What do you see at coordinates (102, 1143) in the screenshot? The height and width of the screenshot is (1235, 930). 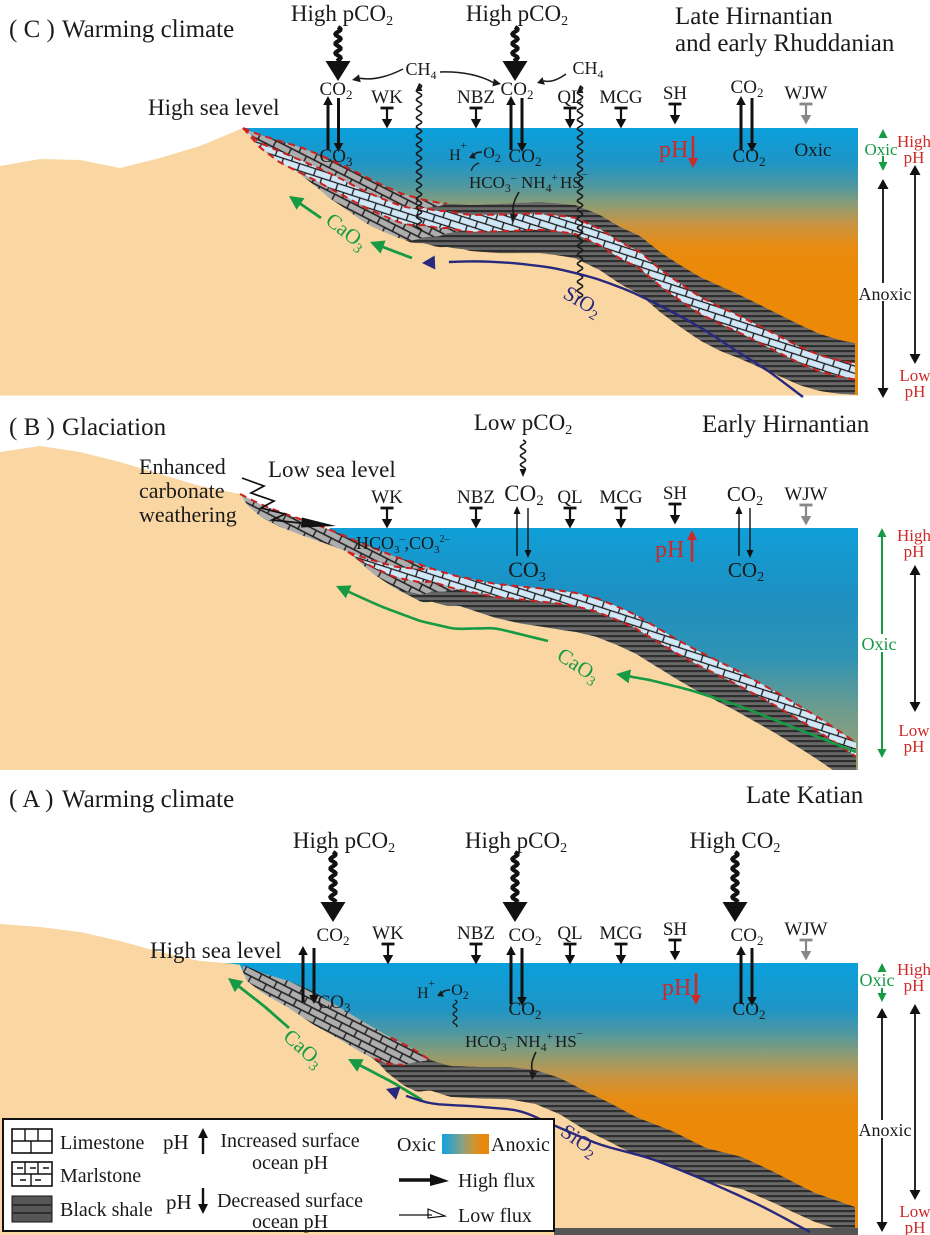 I see `svg-text: Limestone` at bounding box center [102, 1143].